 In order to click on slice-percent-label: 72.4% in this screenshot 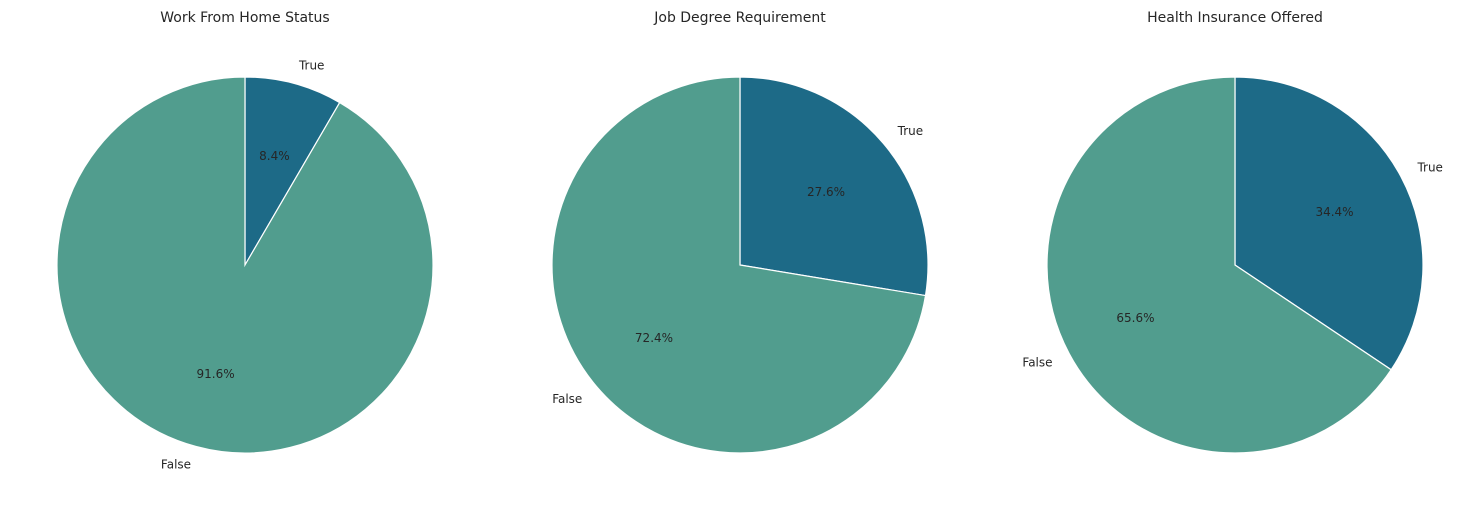, I will do `click(654, 338)`.